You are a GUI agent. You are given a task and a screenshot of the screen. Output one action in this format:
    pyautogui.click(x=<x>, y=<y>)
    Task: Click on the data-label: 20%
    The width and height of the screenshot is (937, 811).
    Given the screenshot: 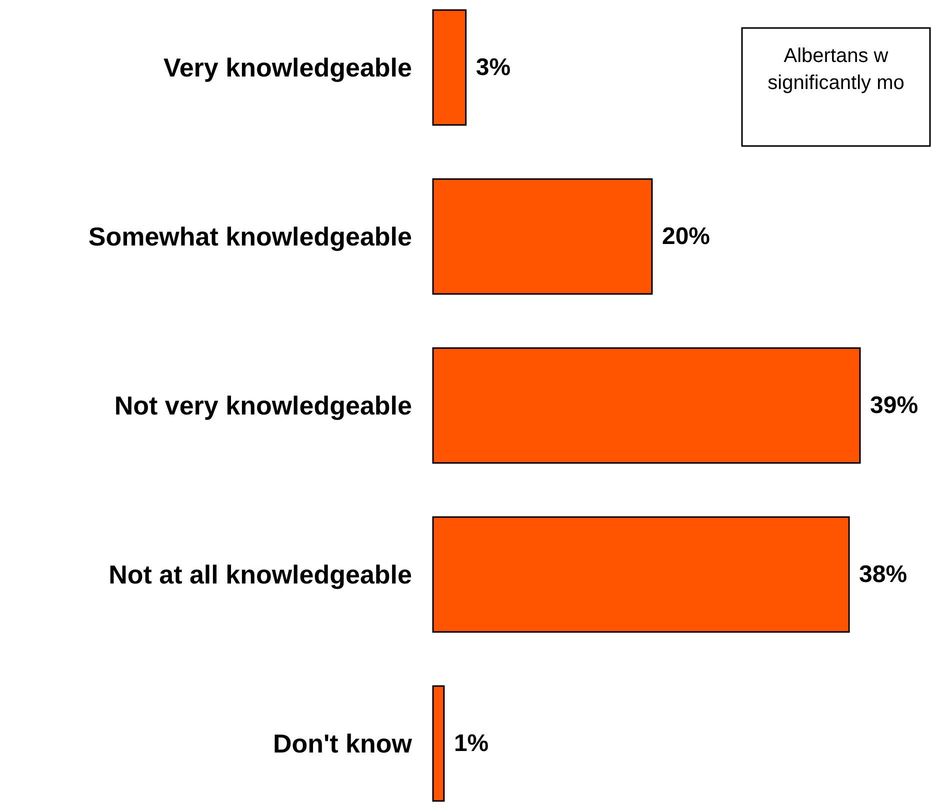 What is the action you would take?
    pyautogui.click(x=686, y=236)
    